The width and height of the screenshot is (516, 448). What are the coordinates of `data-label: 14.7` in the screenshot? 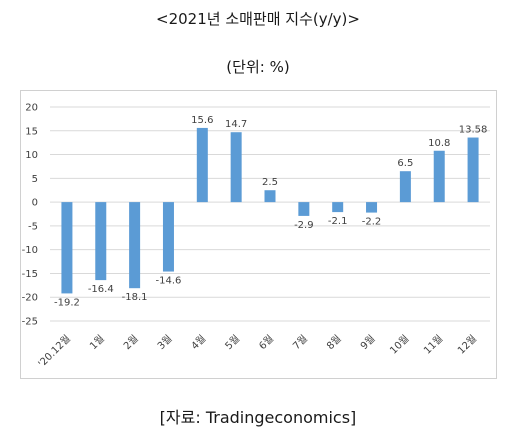 It's located at (236, 124).